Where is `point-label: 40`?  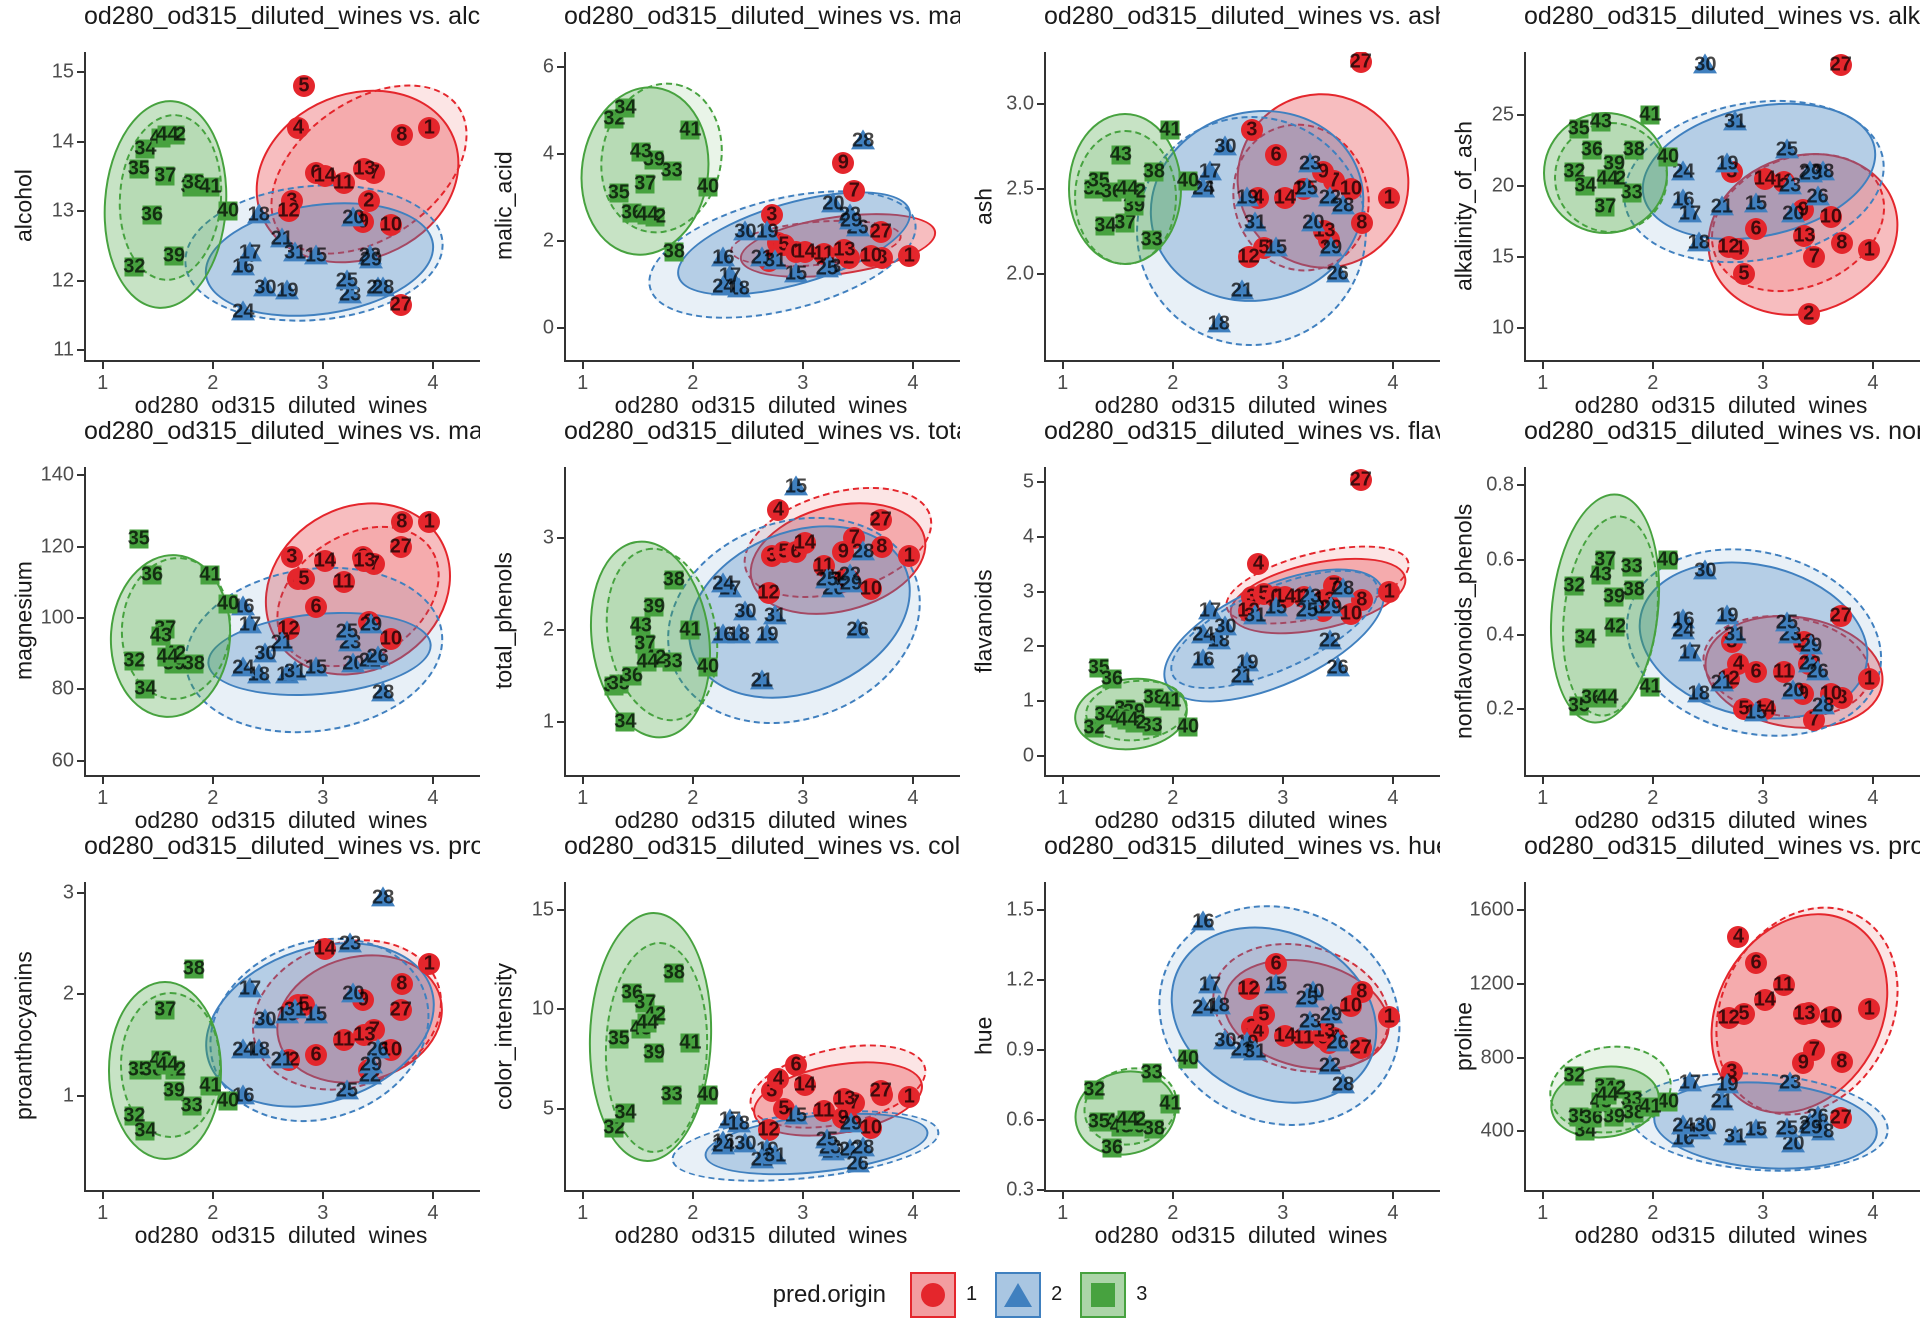 point-label: 40 is located at coordinates (228, 210).